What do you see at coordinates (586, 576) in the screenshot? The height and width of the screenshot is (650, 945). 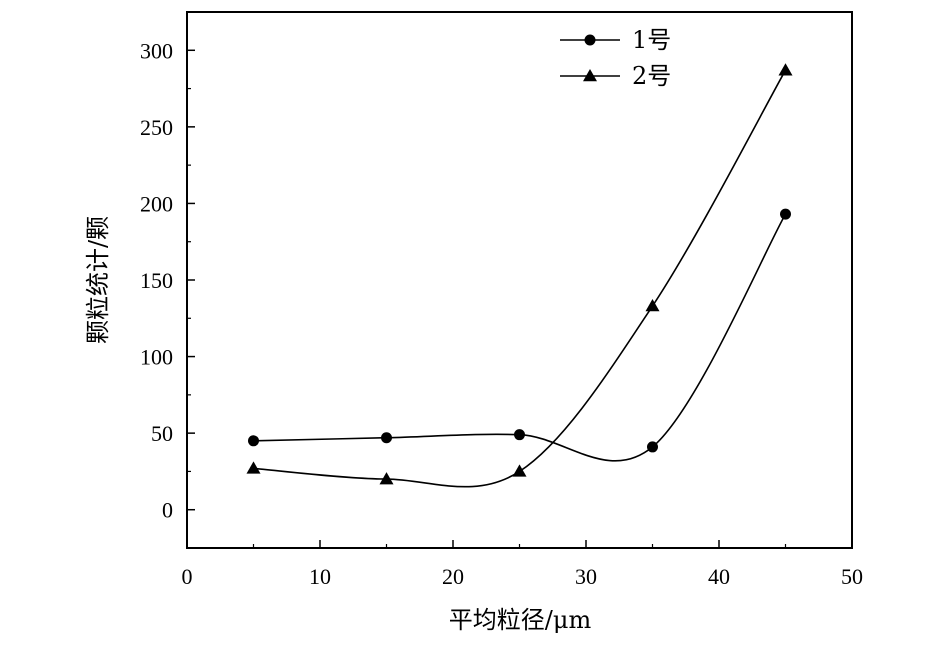 I see `x-tick-label: 30` at bounding box center [586, 576].